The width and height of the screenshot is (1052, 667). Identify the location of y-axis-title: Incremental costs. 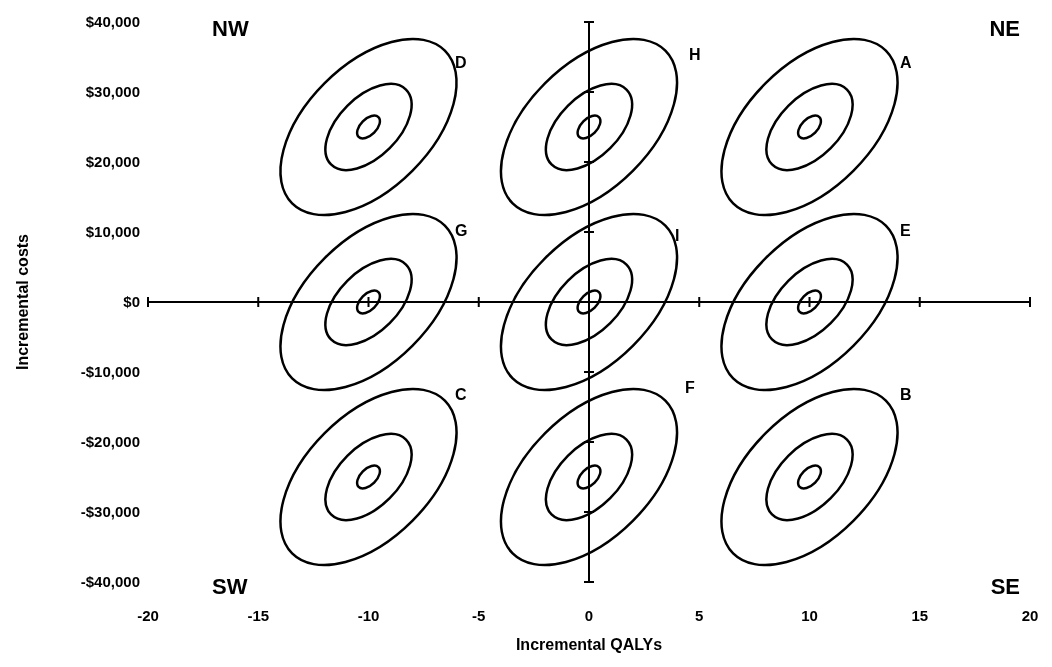
(22, 302).